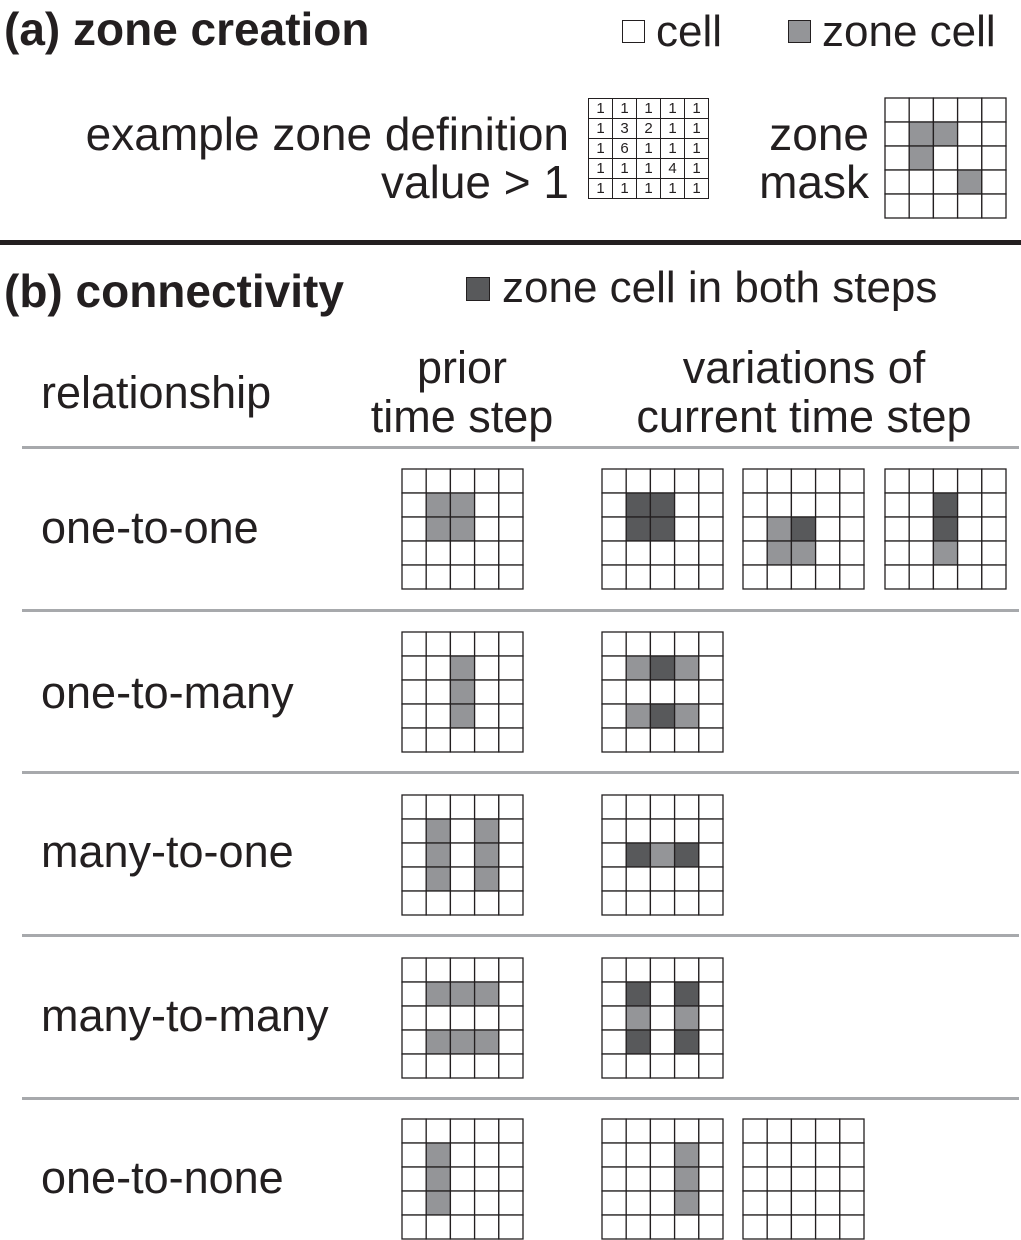  I want to click on legend-zone-cell-both-swatch, so click(478, 289).